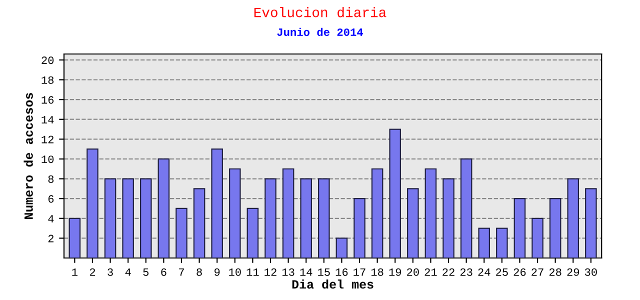 The height and width of the screenshot is (300, 640). I want to click on x-tick-label: 7, so click(181, 272).